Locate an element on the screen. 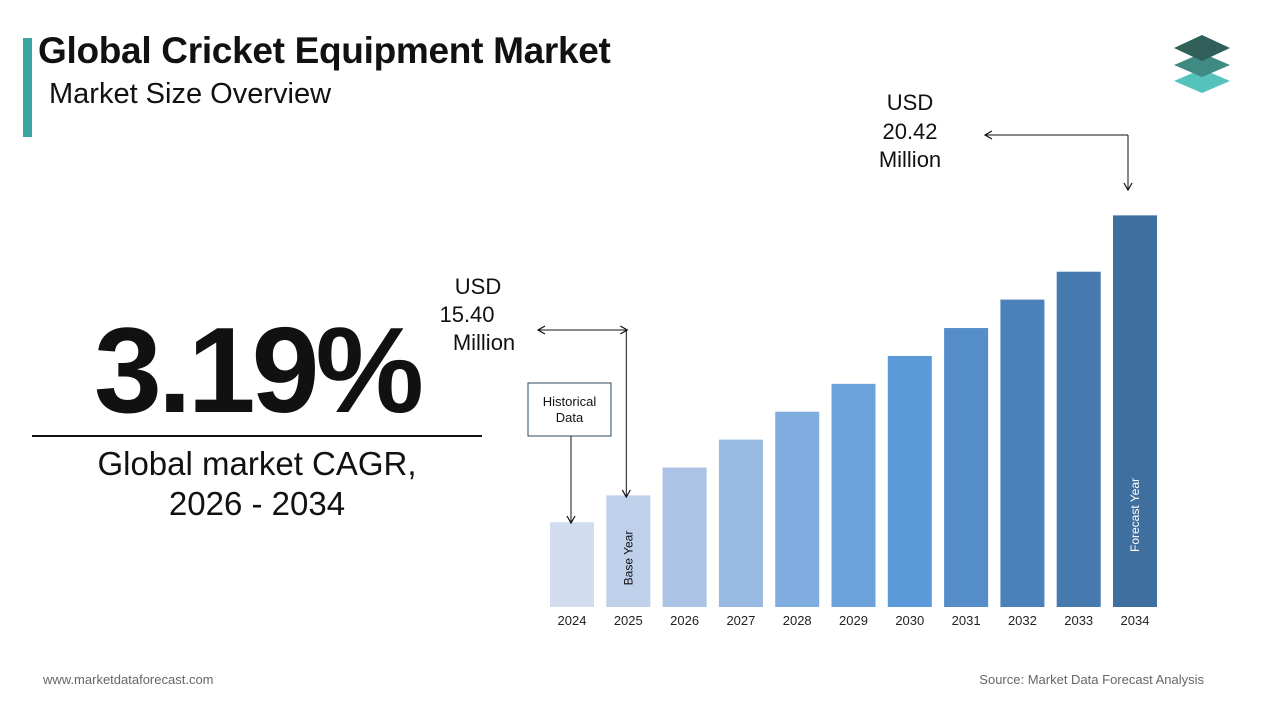 This screenshot has height=720, width=1280. bar-2031 is located at coordinates (966, 467).